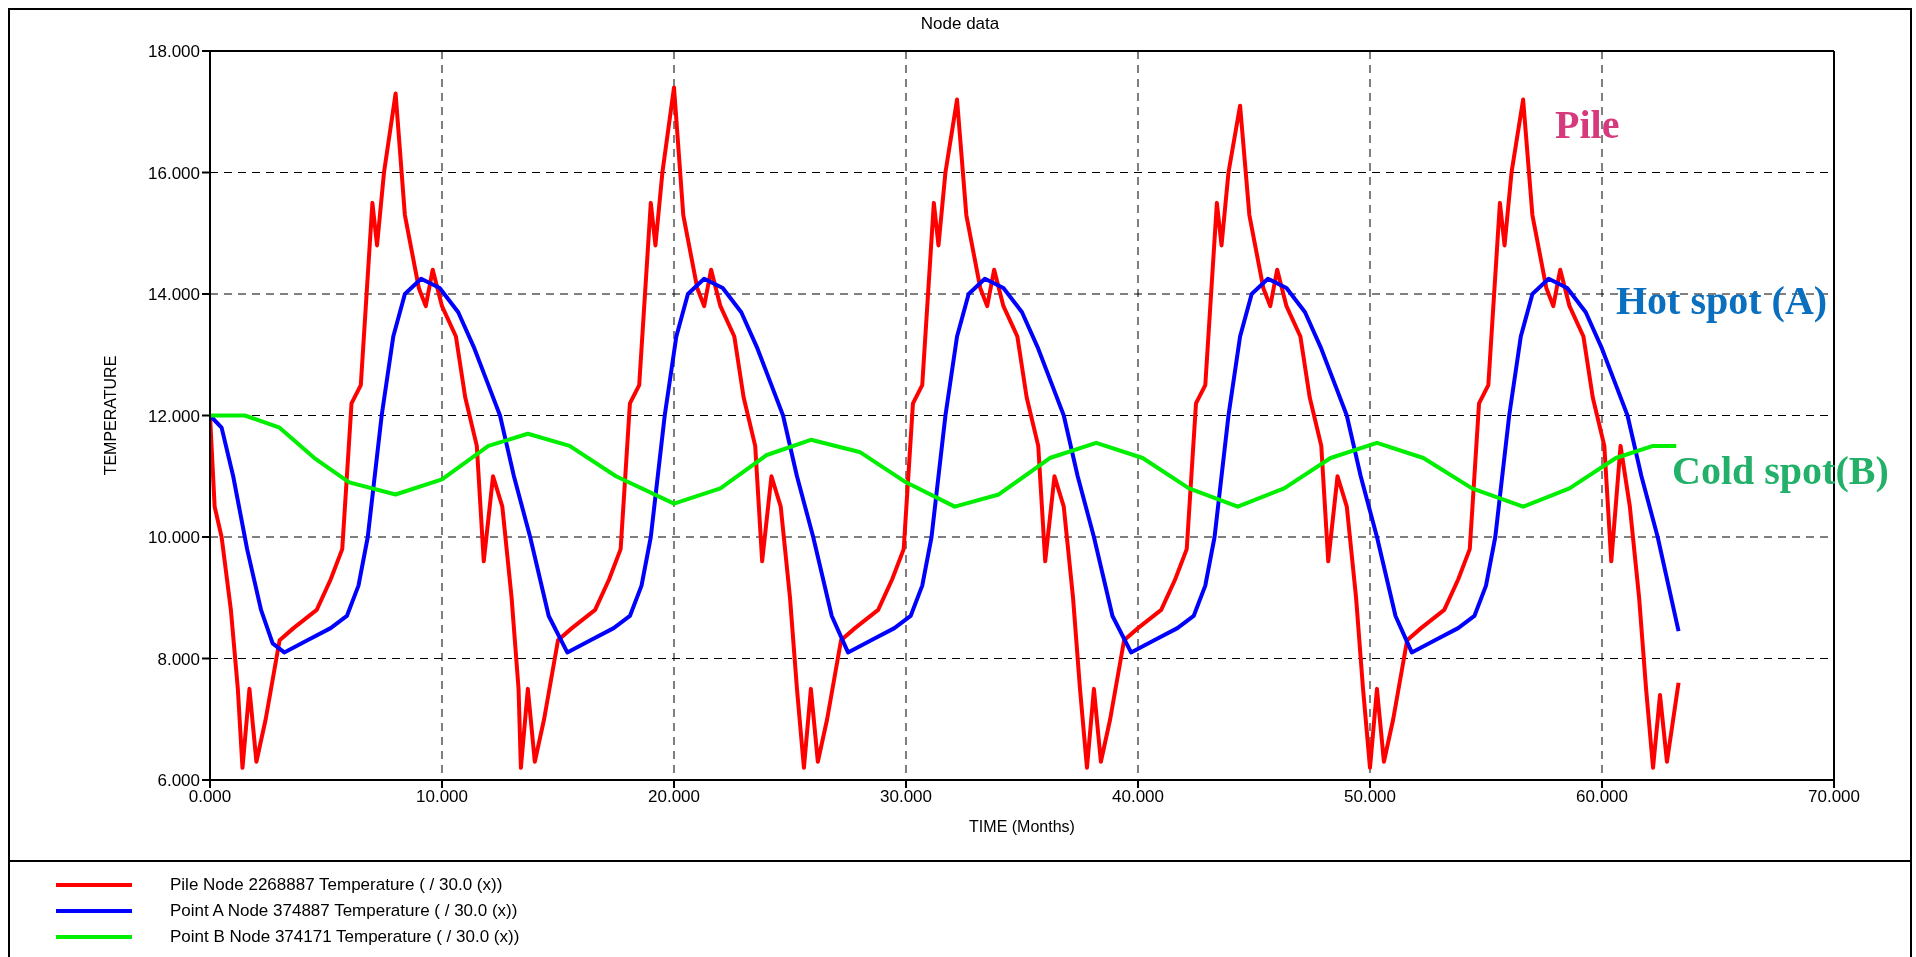 Image resolution: width=1916 pixels, height=957 pixels. I want to click on y-axis-title: TEMPERATURE, so click(110, 415).